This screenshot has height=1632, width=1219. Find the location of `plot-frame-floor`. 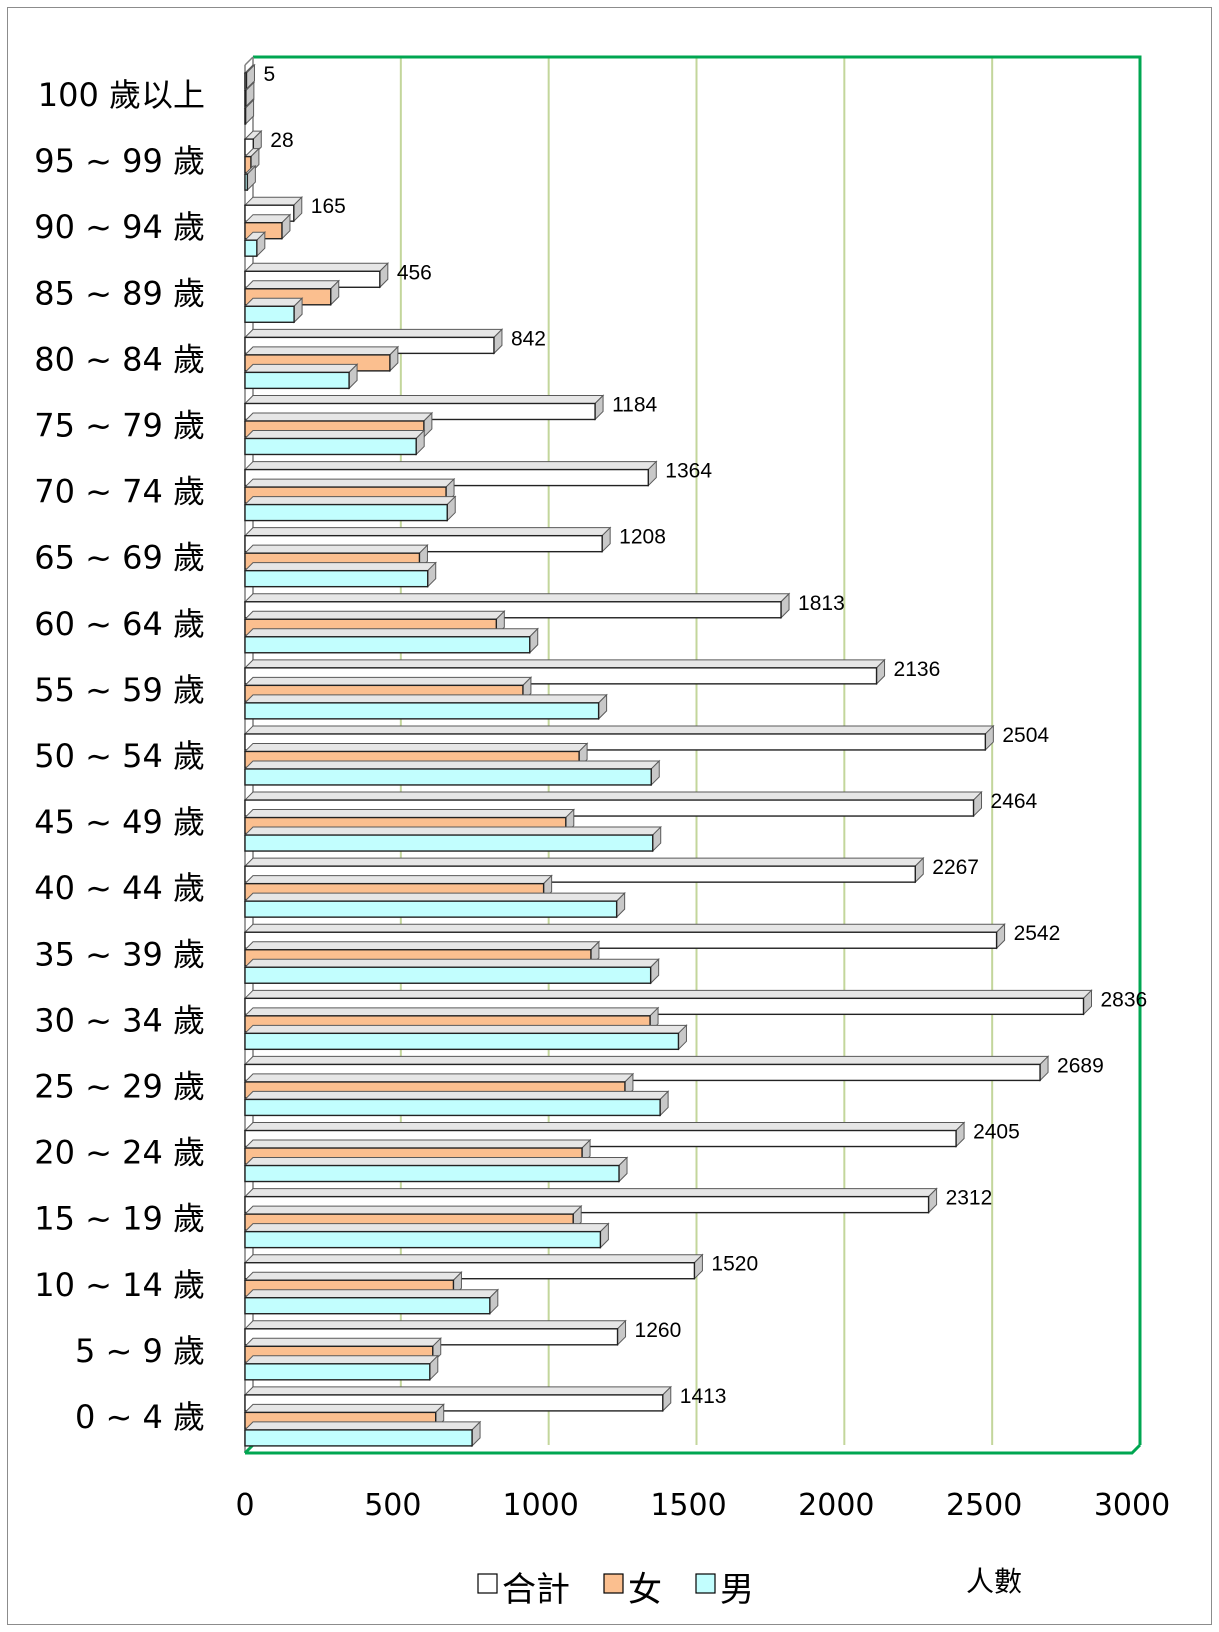

plot-frame-floor is located at coordinates (693, 1449).